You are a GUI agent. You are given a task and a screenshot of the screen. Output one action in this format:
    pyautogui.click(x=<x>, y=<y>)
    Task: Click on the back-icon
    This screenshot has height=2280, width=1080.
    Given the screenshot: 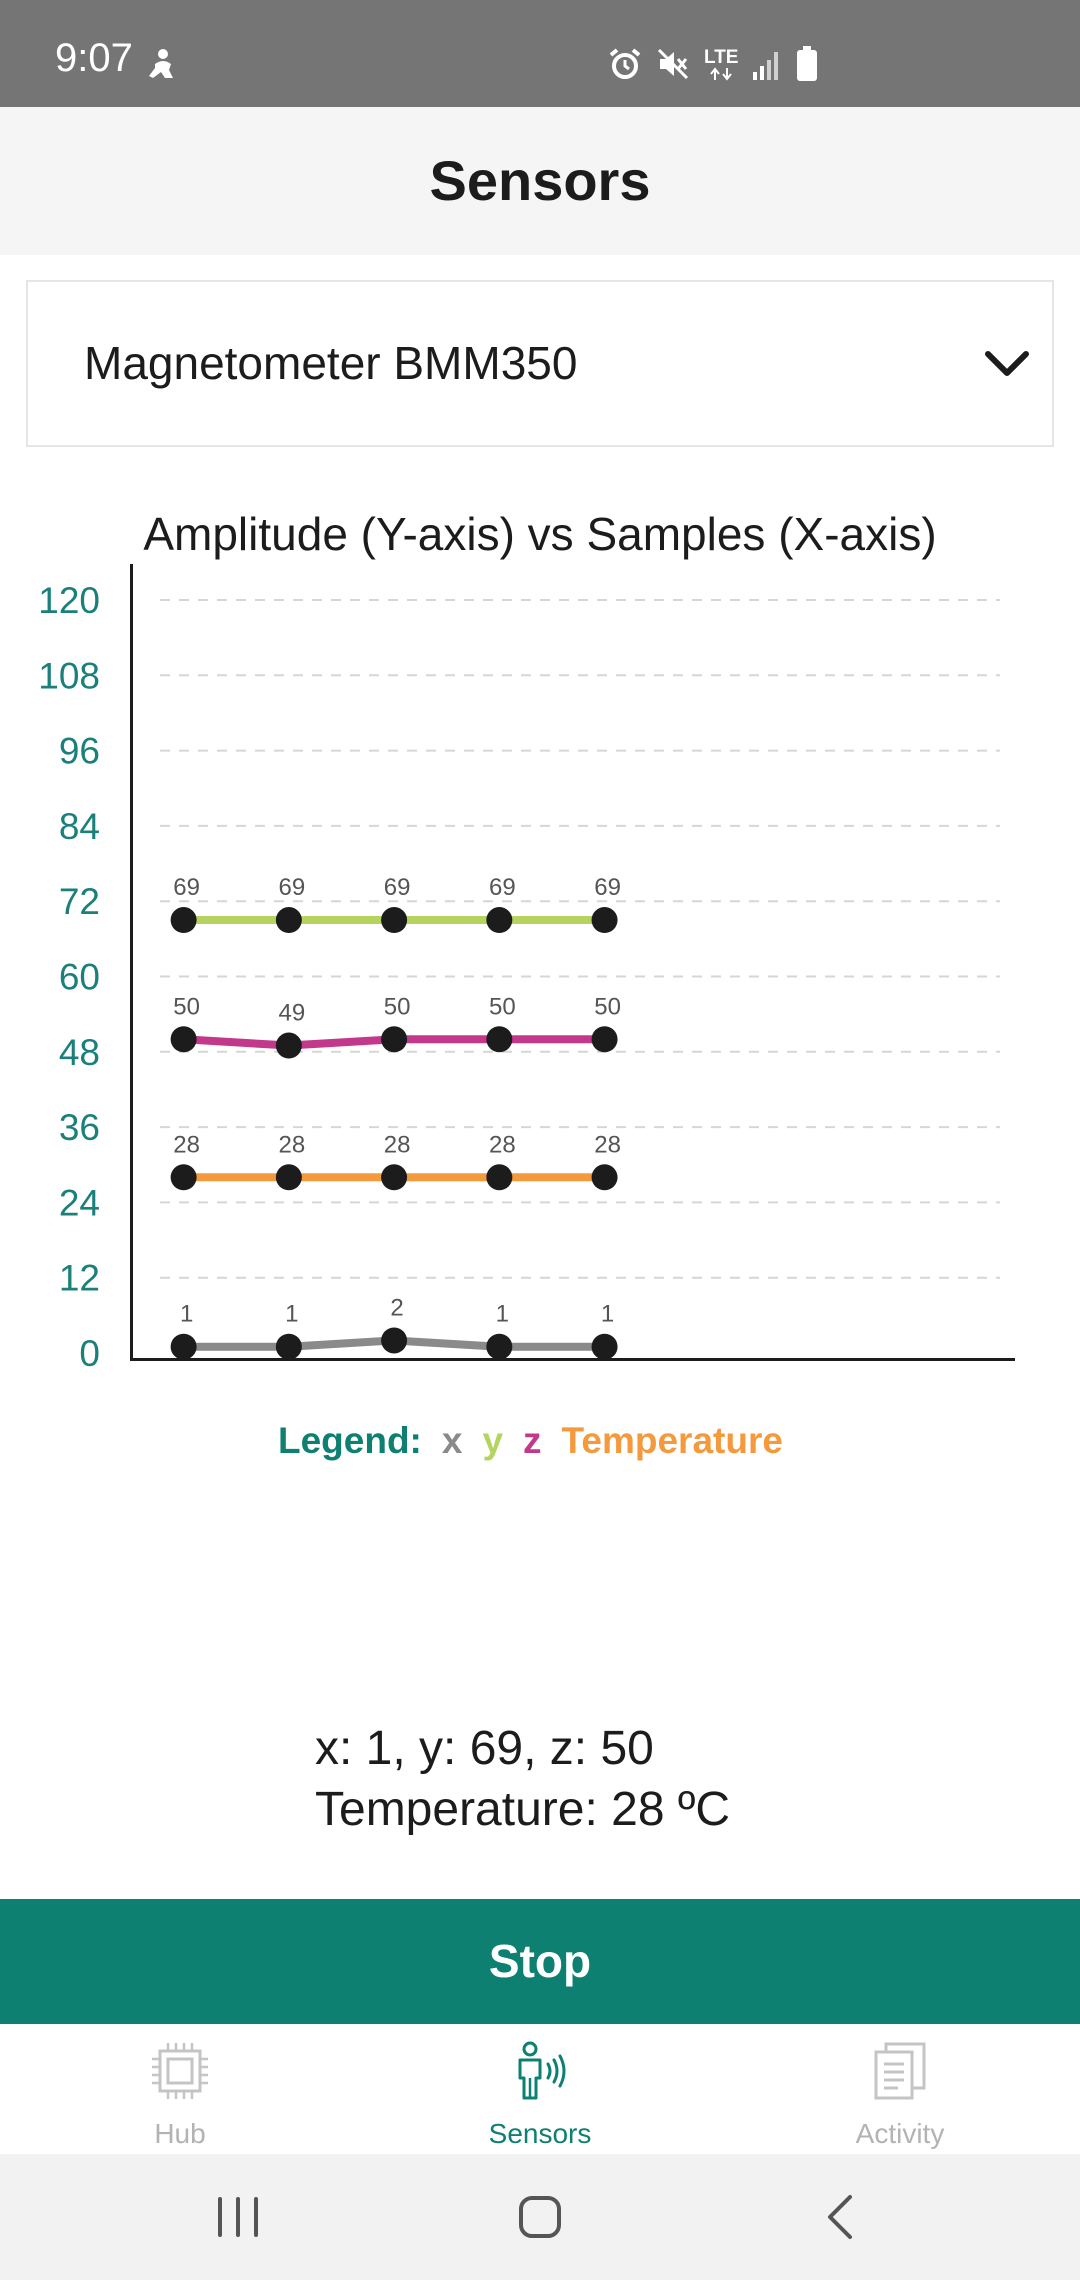 What is the action you would take?
    pyautogui.click(x=842, y=2217)
    